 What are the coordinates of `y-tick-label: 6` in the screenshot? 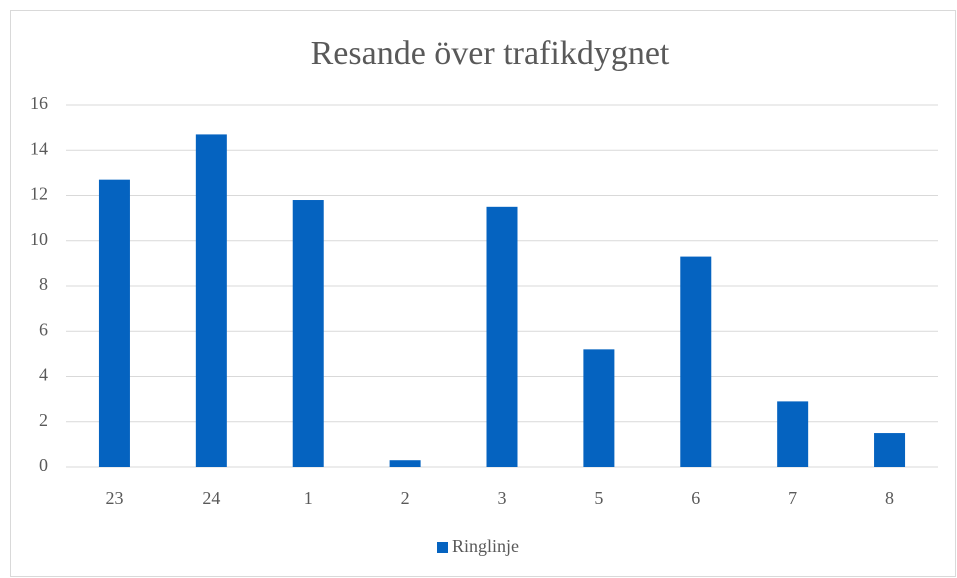 It's located at (43, 329).